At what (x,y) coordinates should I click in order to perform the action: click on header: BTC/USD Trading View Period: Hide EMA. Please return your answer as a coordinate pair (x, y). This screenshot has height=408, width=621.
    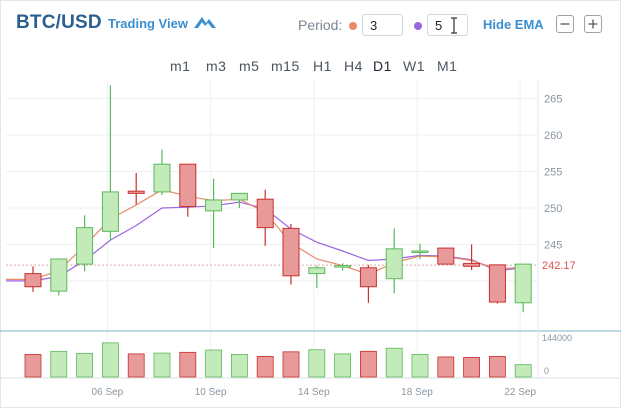
    Looking at the image, I should click on (310, 24).